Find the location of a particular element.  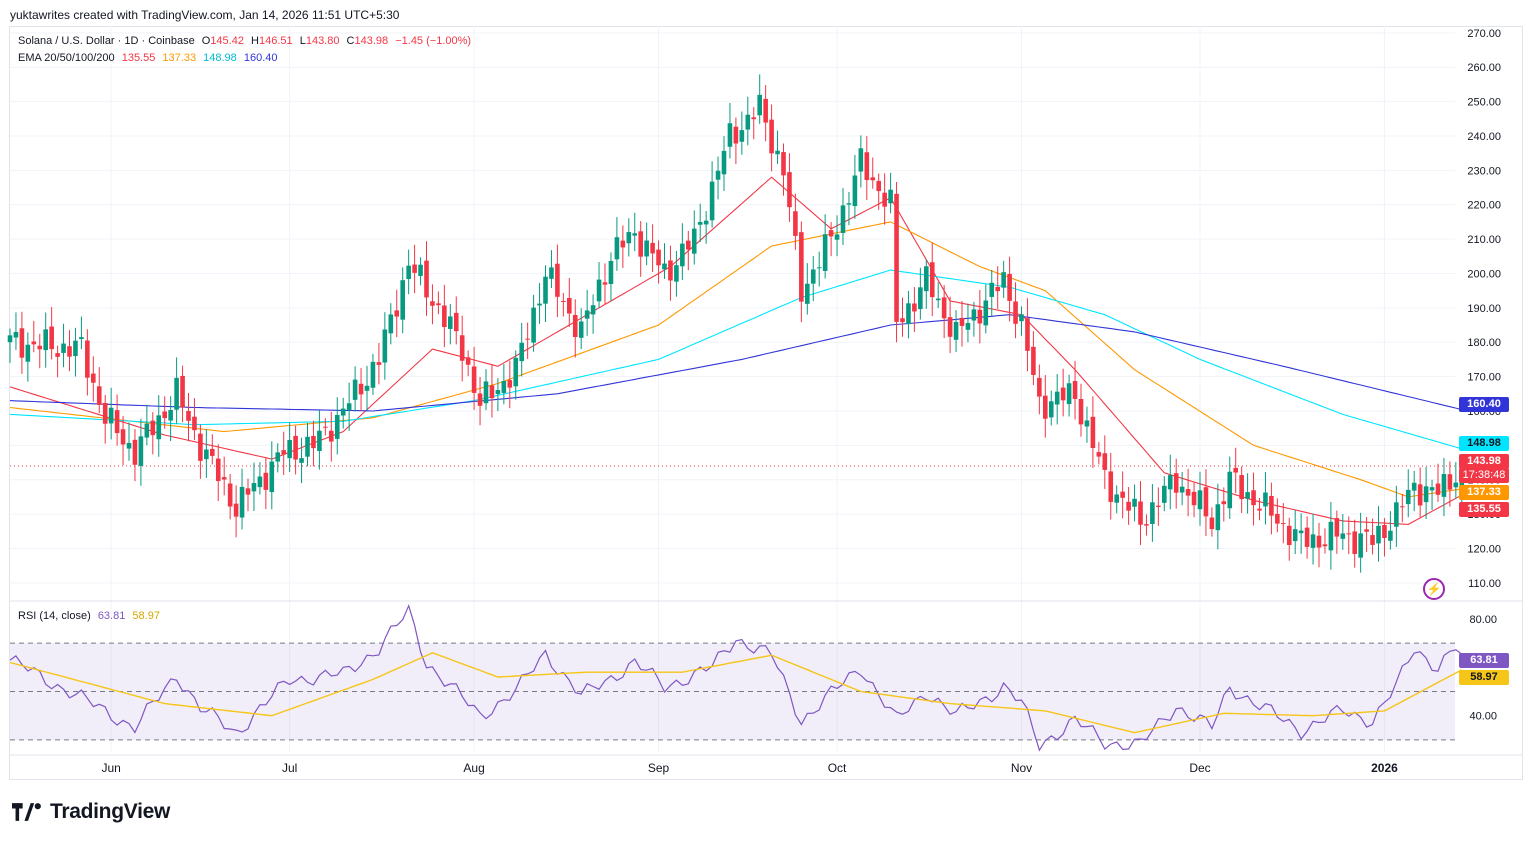

rsi-legend: RSI (14, close) 63.81 58.97 is located at coordinates (91, 616).